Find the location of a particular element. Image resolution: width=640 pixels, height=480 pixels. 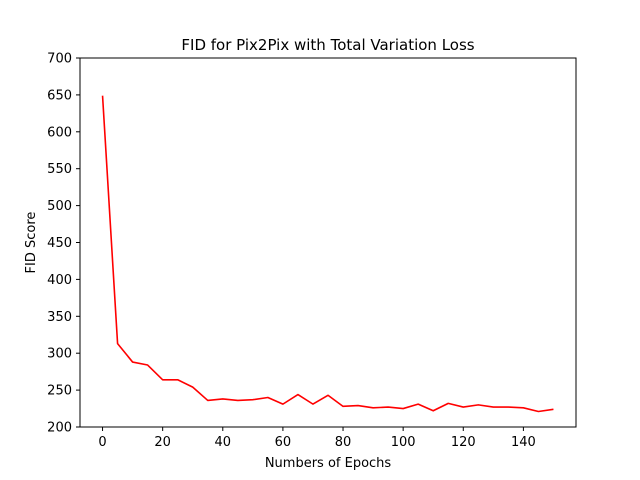

y-tick-label: 600 is located at coordinates (59, 132).